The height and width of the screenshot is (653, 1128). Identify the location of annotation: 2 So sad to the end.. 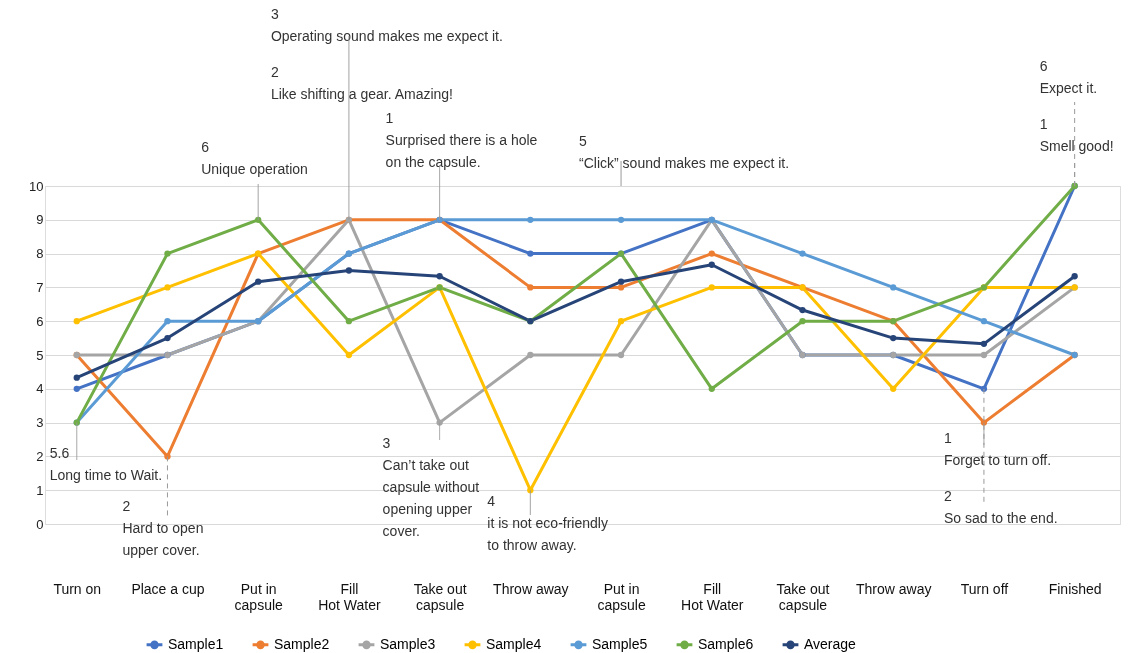
(1000, 507).